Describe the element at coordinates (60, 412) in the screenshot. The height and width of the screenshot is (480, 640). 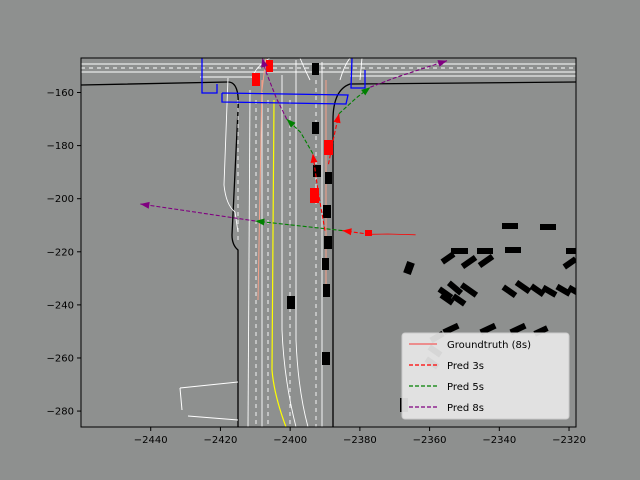
I see `y-tick-label: −280` at that location.